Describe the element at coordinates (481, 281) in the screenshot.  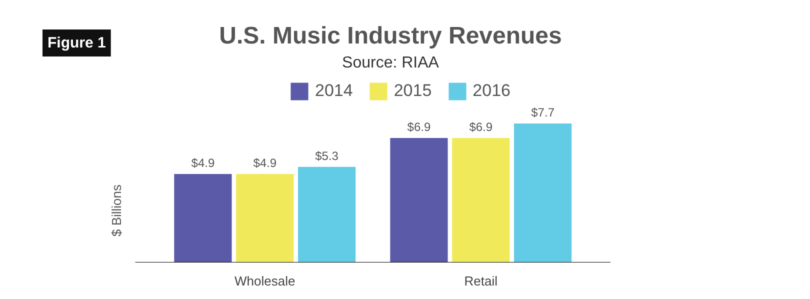
I see `x-tick-label: Retail` at that location.